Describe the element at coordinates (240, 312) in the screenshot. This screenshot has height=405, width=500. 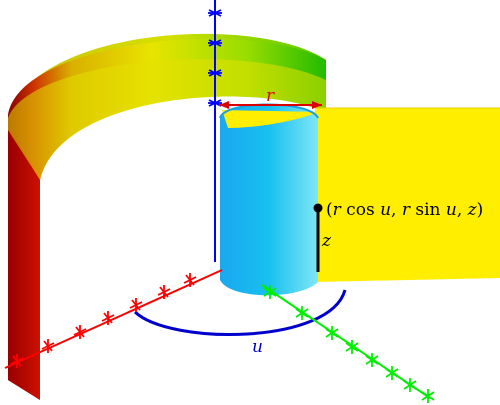
I see `angle-arc` at that location.